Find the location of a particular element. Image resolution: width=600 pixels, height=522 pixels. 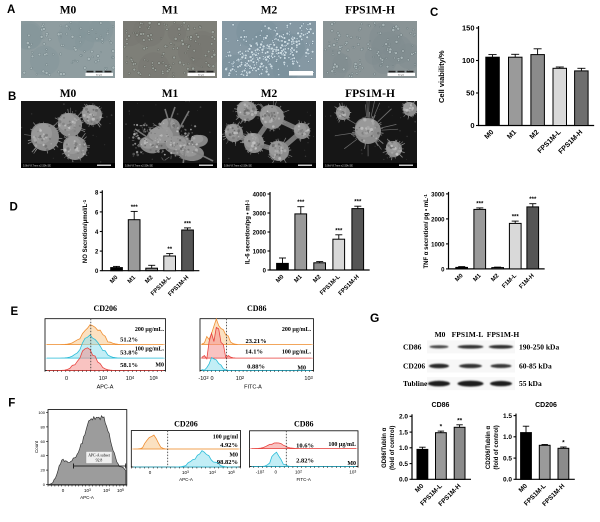

svg-text: 10.6% is located at coordinates (305, 446).